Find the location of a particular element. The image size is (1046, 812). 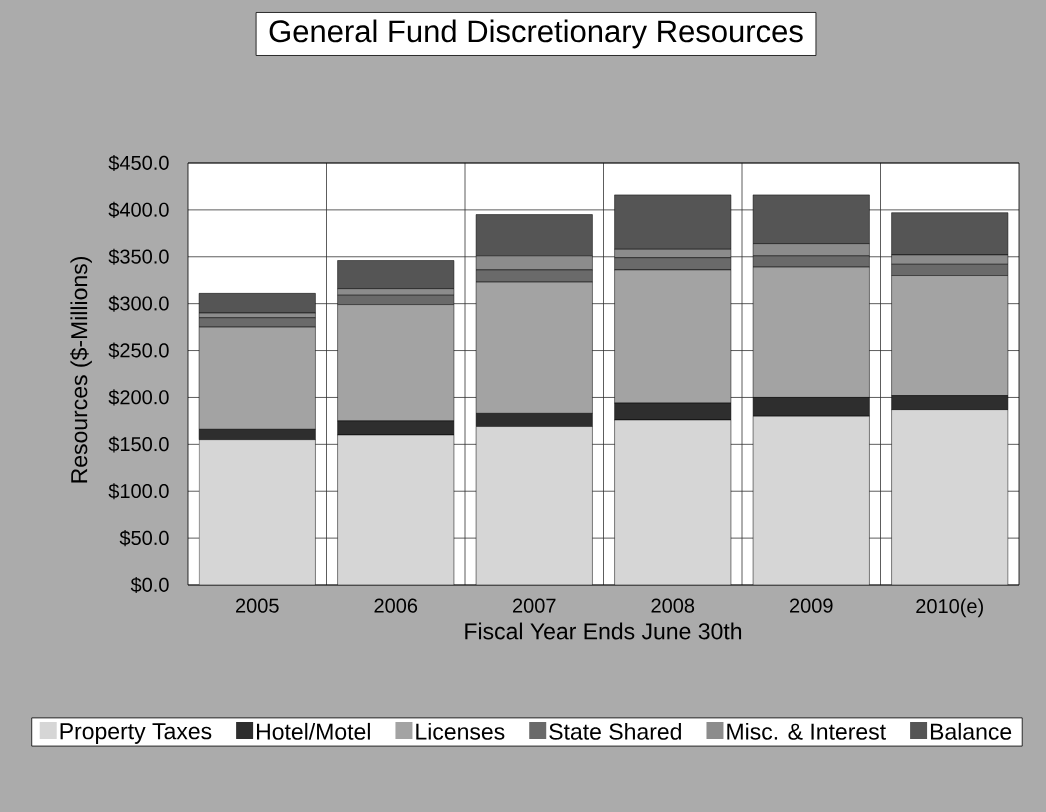

y-tick-label: $350.0 is located at coordinates (138, 256).